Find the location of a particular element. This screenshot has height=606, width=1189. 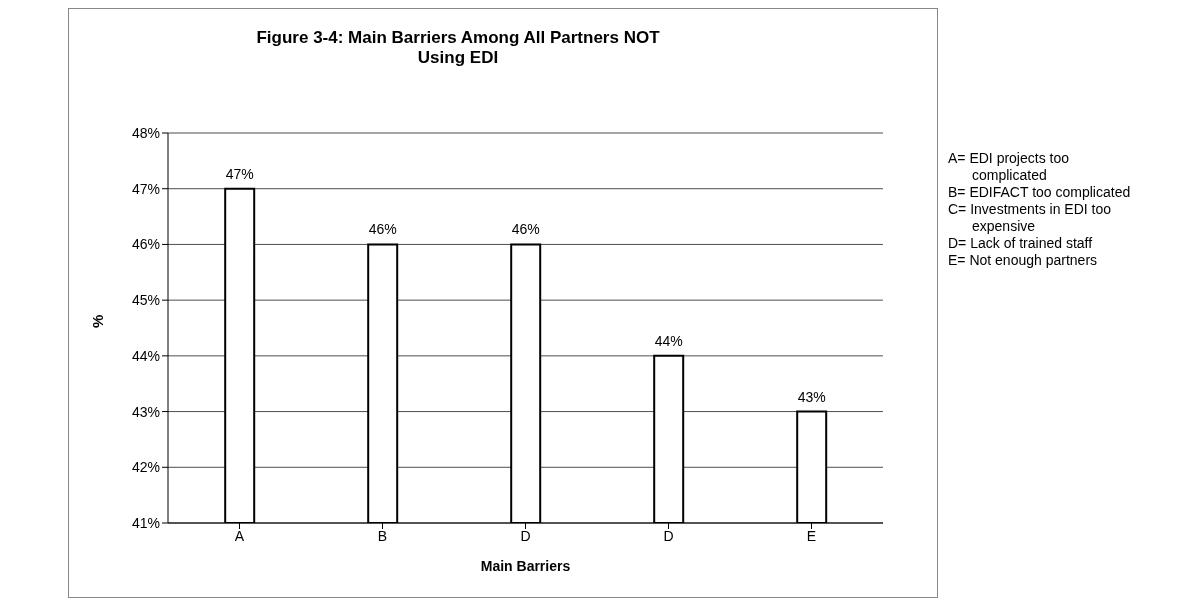

data-label: 47% is located at coordinates (239, 173).